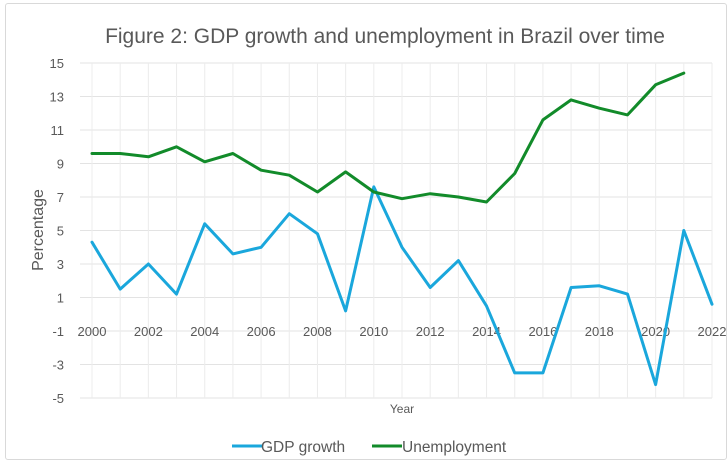 Image resolution: width=728 pixels, height=462 pixels. What do you see at coordinates (712, 331) in the screenshot?
I see `x-tick-label: 2022` at bounding box center [712, 331].